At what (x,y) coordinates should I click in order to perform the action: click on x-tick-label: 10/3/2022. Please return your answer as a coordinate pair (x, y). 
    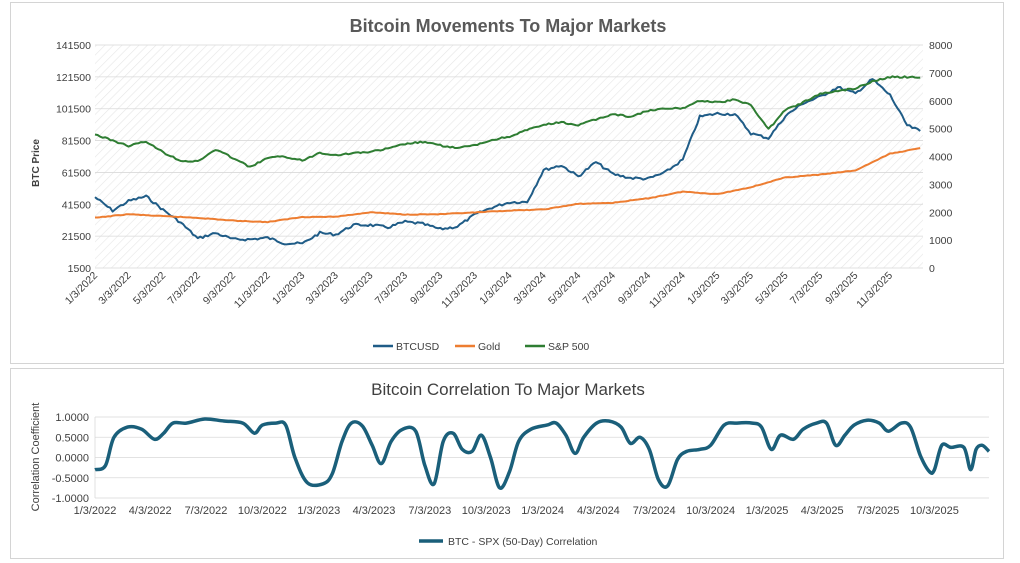
    Looking at the image, I should click on (262, 511).